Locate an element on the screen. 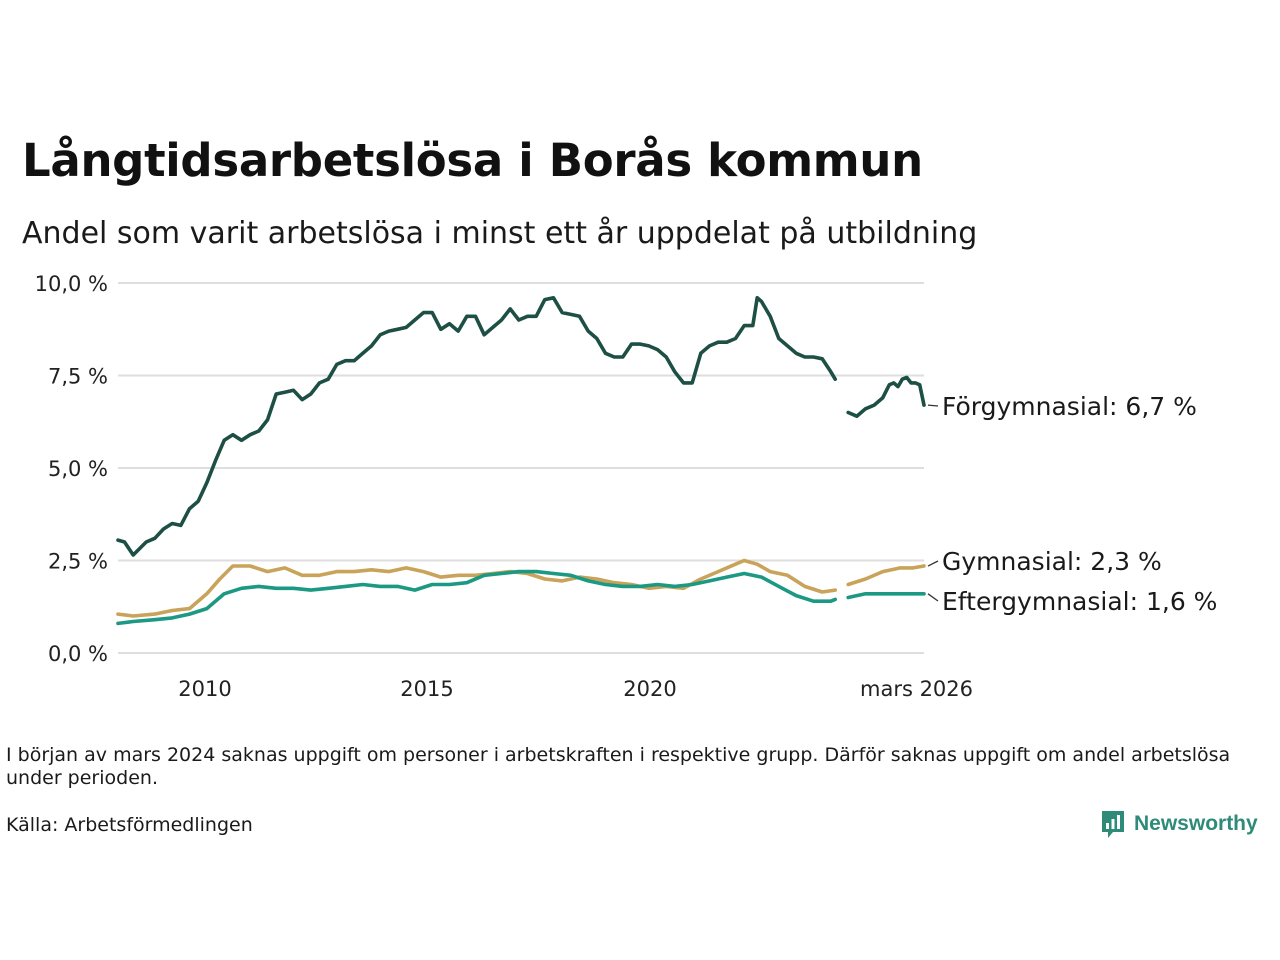 Image resolution: width=1280 pixels, height=960 pixels. series-label-gymnasial: Gymnasial: 2,3 % is located at coordinates (1052, 561).